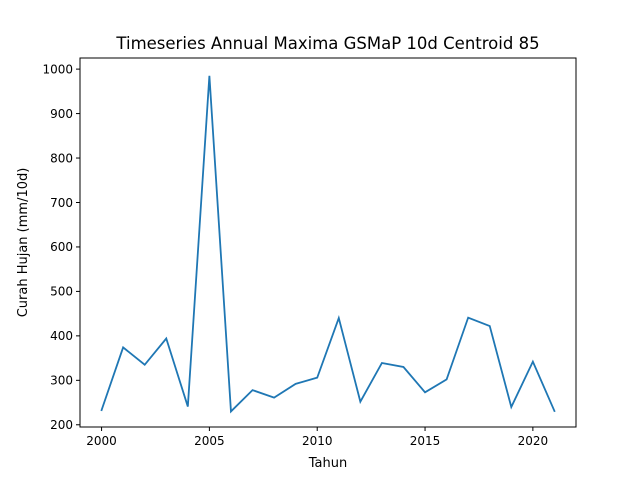 This screenshot has width=640, height=480. I want to click on y-tick-label: 200, so click(61, 425).